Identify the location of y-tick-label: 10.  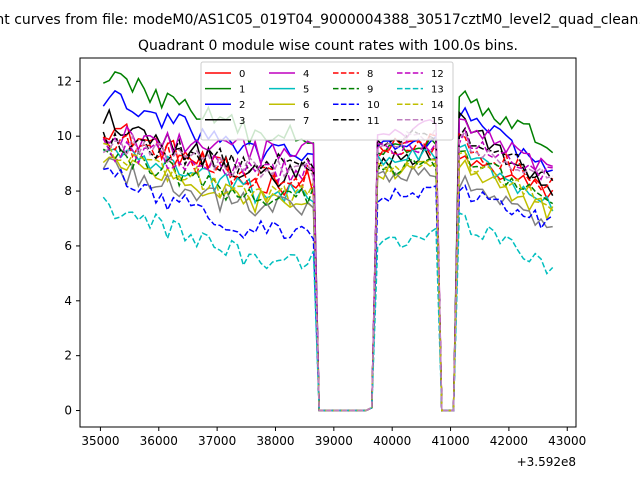
(64, 136).